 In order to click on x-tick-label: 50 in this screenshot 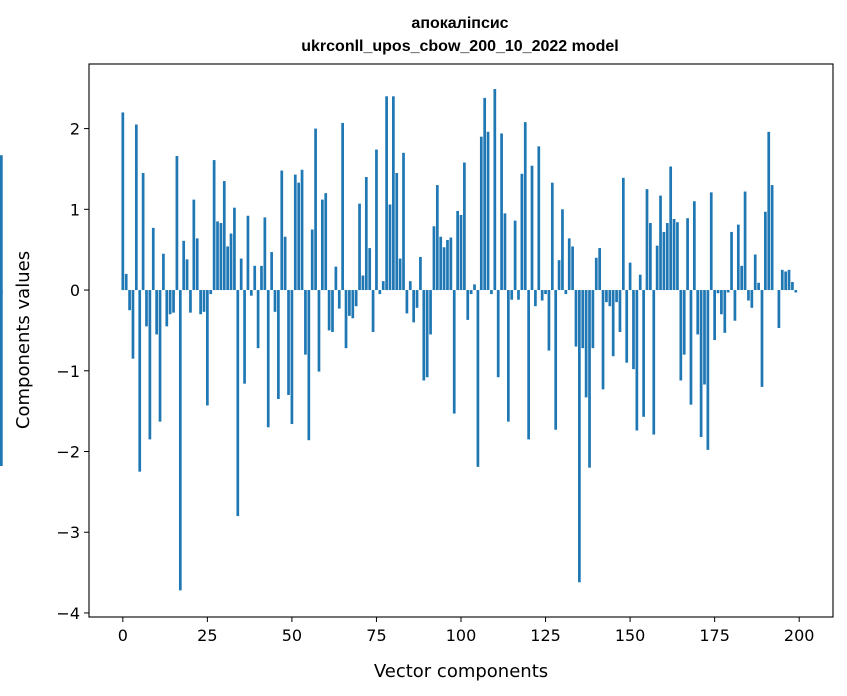, I will do `click(292, 635)`.